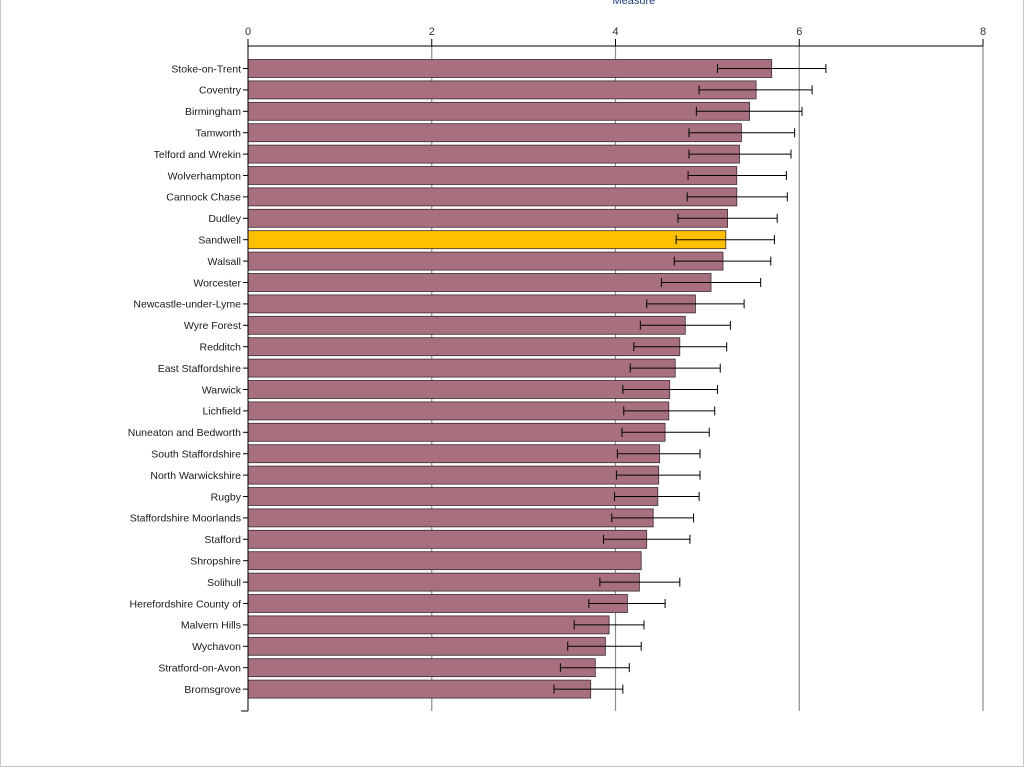  I want to click on bar-stratford-on-avon, so click(421, 668).